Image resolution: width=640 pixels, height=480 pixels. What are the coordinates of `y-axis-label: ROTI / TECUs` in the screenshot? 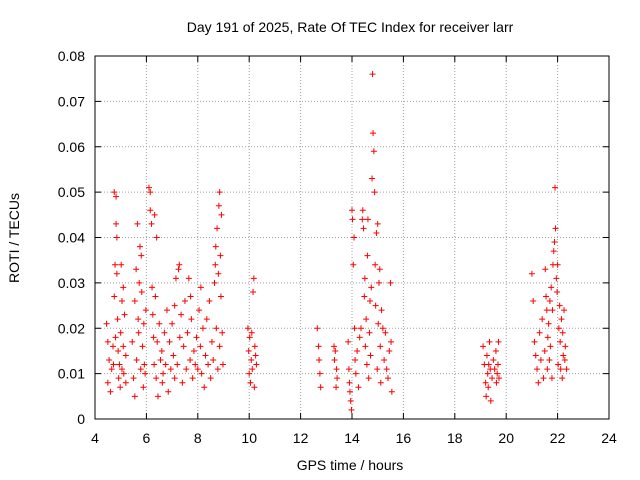 It's located at (14, 238).